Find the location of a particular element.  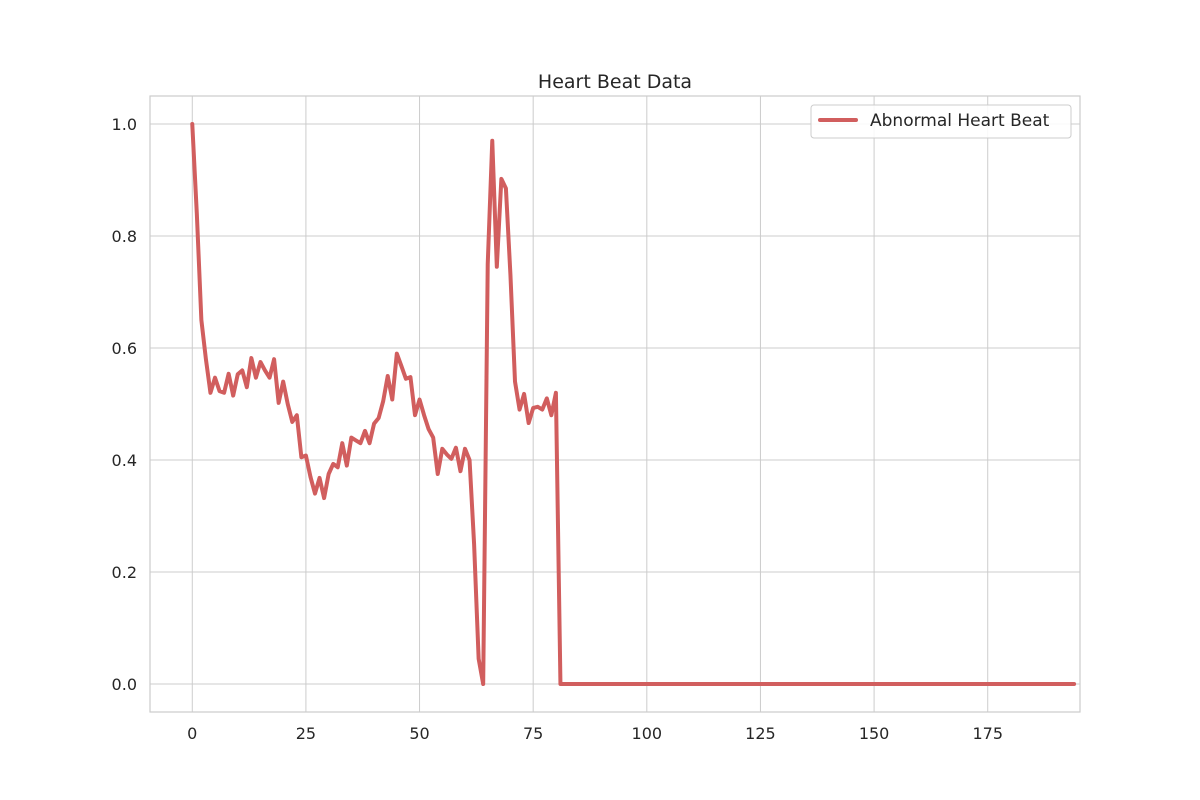

x-tick-label: 25 is located at coordinates (306, 733).